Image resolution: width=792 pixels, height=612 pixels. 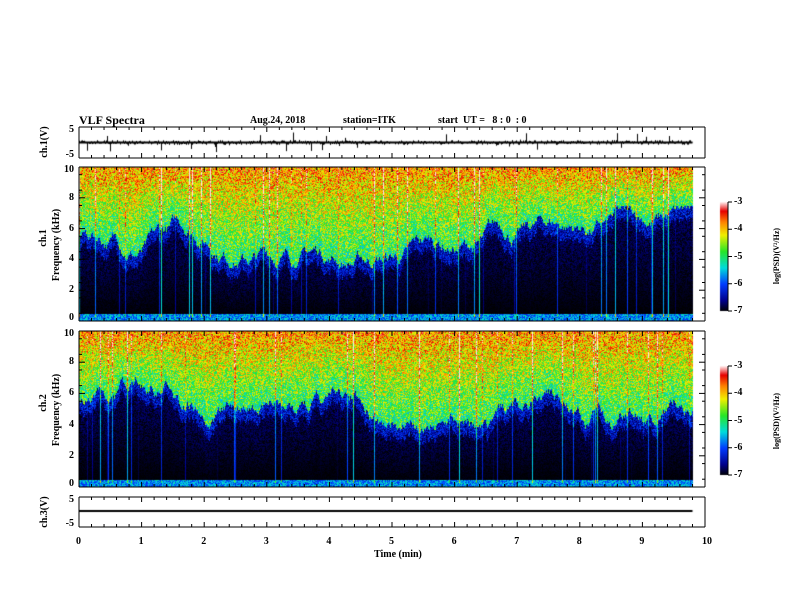 I want to click on x-tick-label: 9, so click(x=642, y=541).